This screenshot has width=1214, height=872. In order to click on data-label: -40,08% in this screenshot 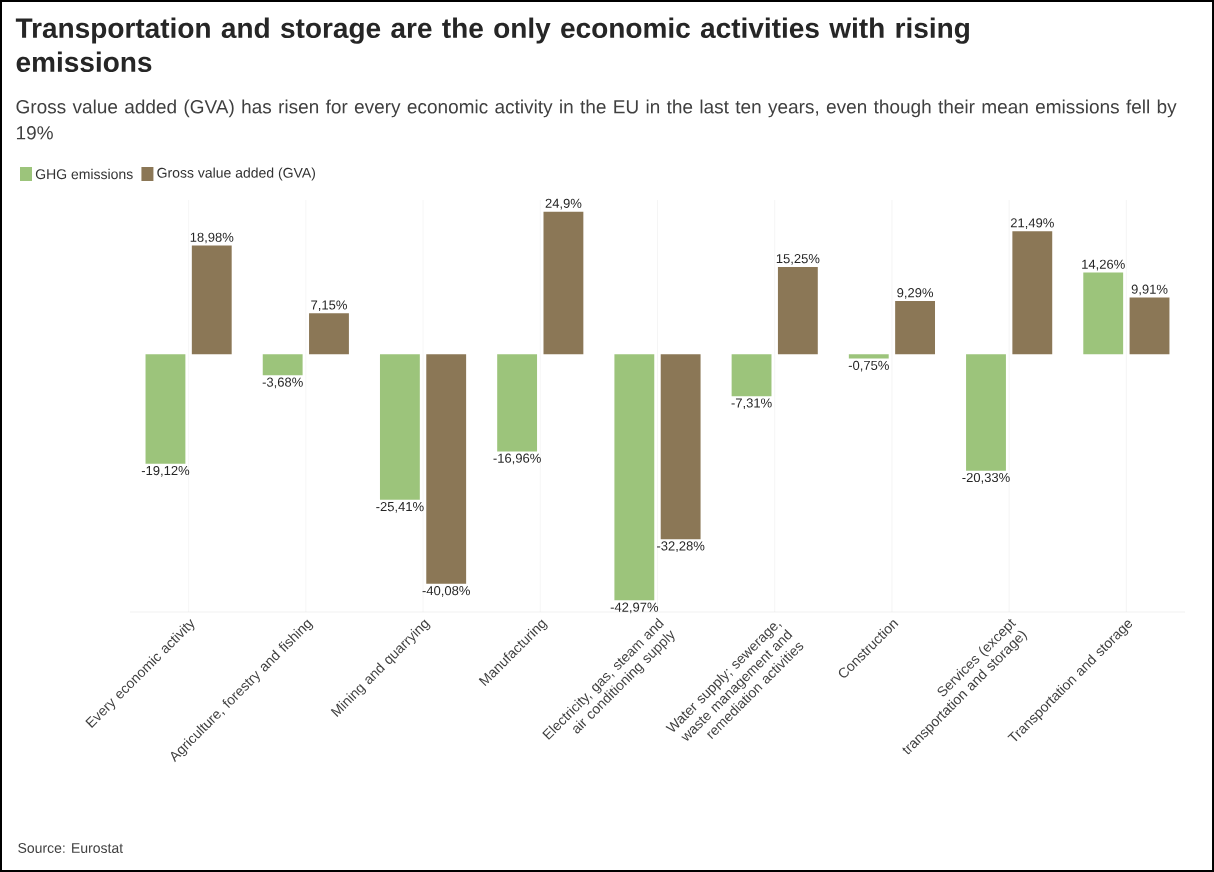, I will do `click(446, 591)`.